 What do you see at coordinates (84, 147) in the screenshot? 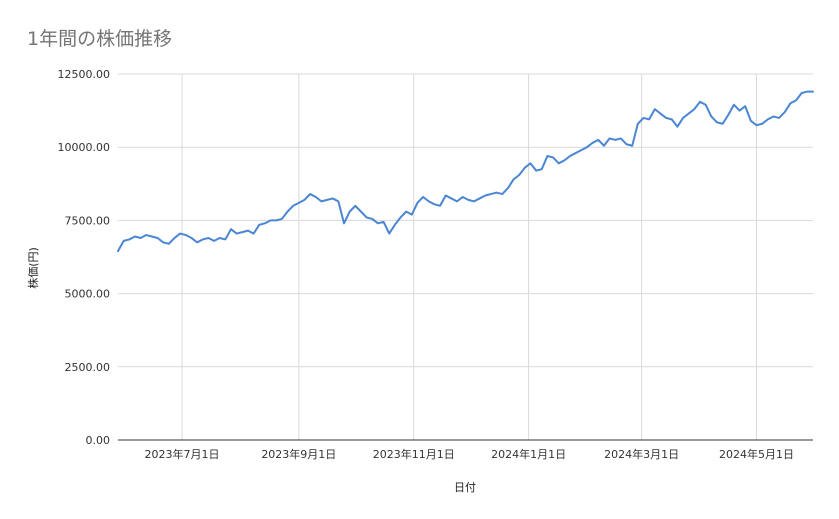
I see `y-tick-label: 10000.00` at bounding box center [84, 147].